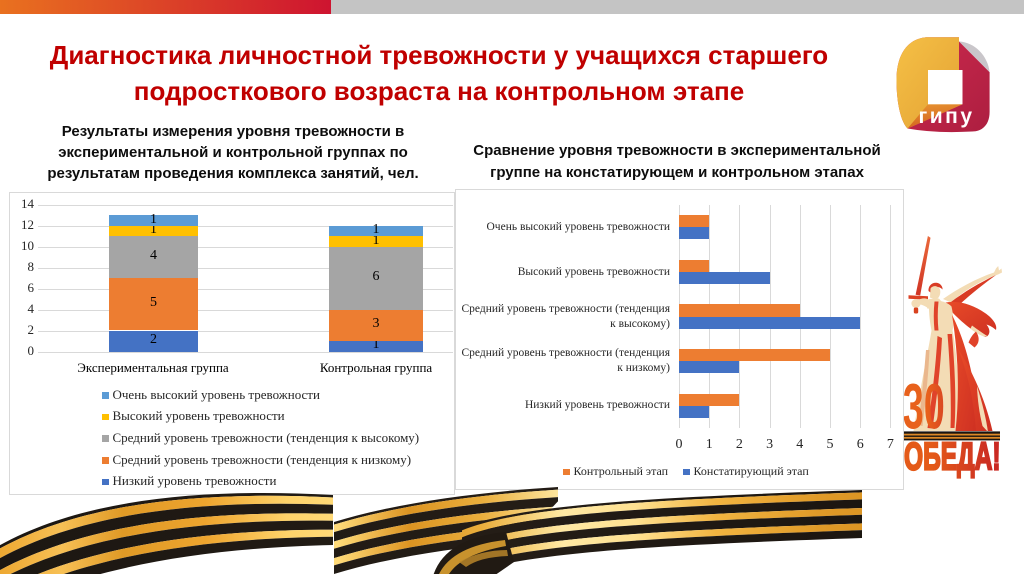  What do you see at coordinates (924, 407) in the screenshot?
I see `svg-text: 30` at bounding box center [924, 407].